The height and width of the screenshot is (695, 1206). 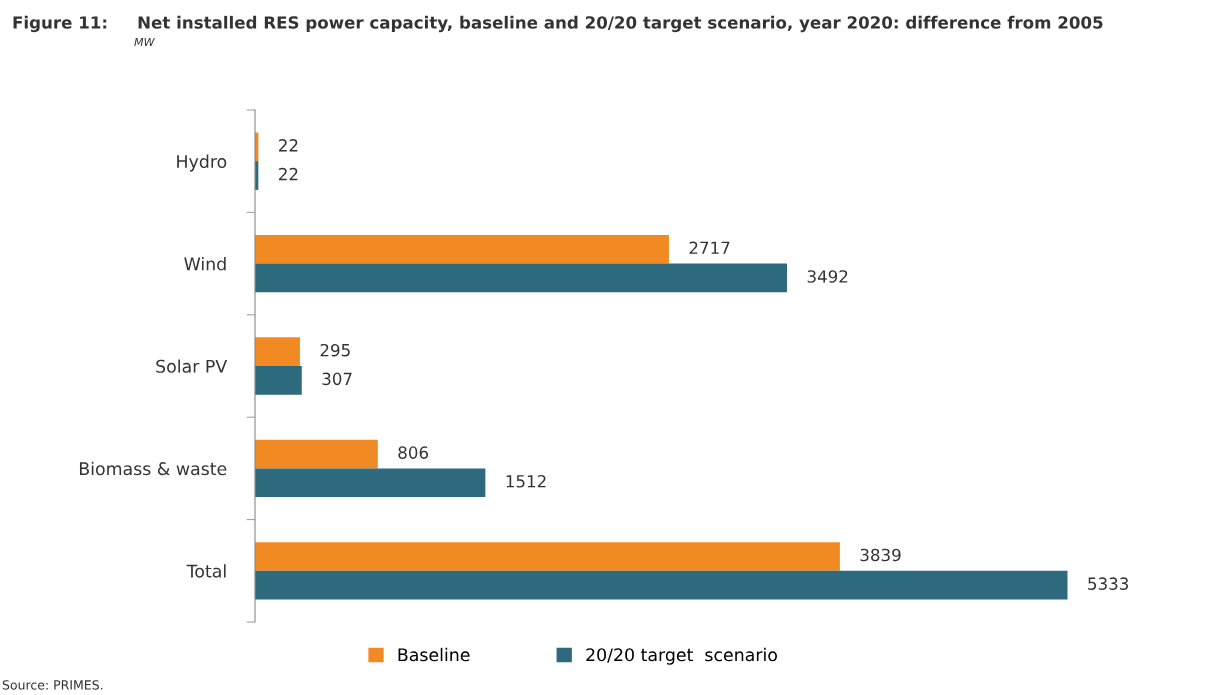 I want to click on data-label: 2717, so click(x=709, y=247).